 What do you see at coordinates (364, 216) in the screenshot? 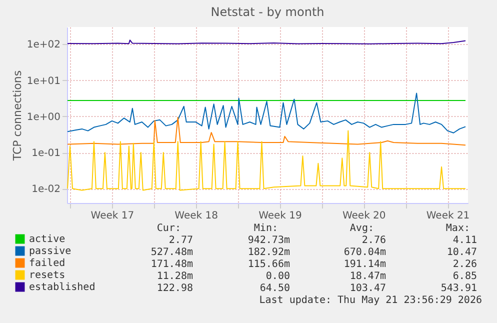
I see `x-tick-label: Week 20` at bounding box center [364, 216].